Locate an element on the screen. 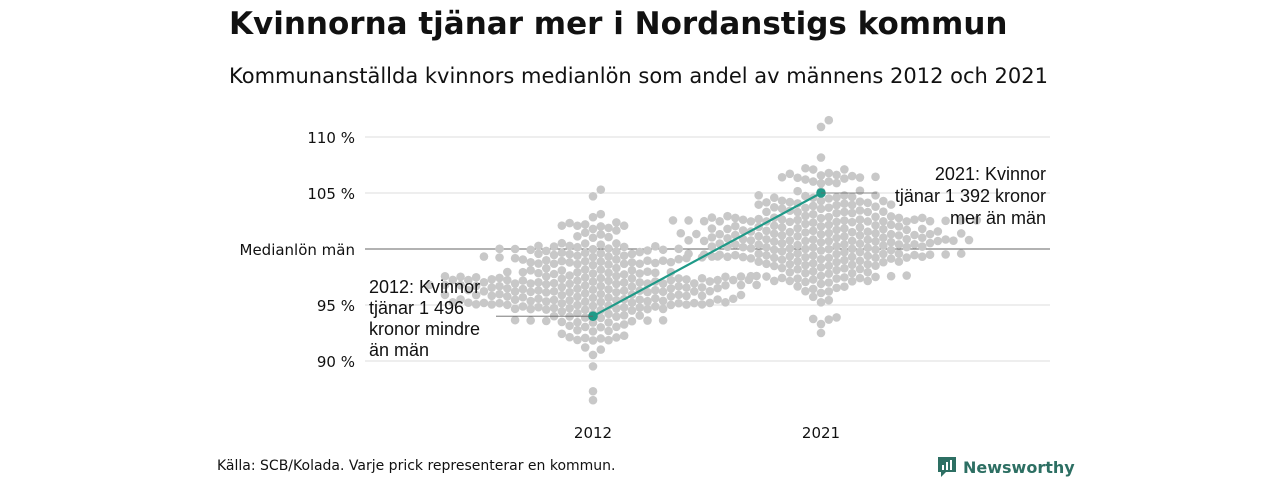 This screenshot has height=480, width=1280. y-tick-label: Medianlön män is located at coordinates (298, 250).